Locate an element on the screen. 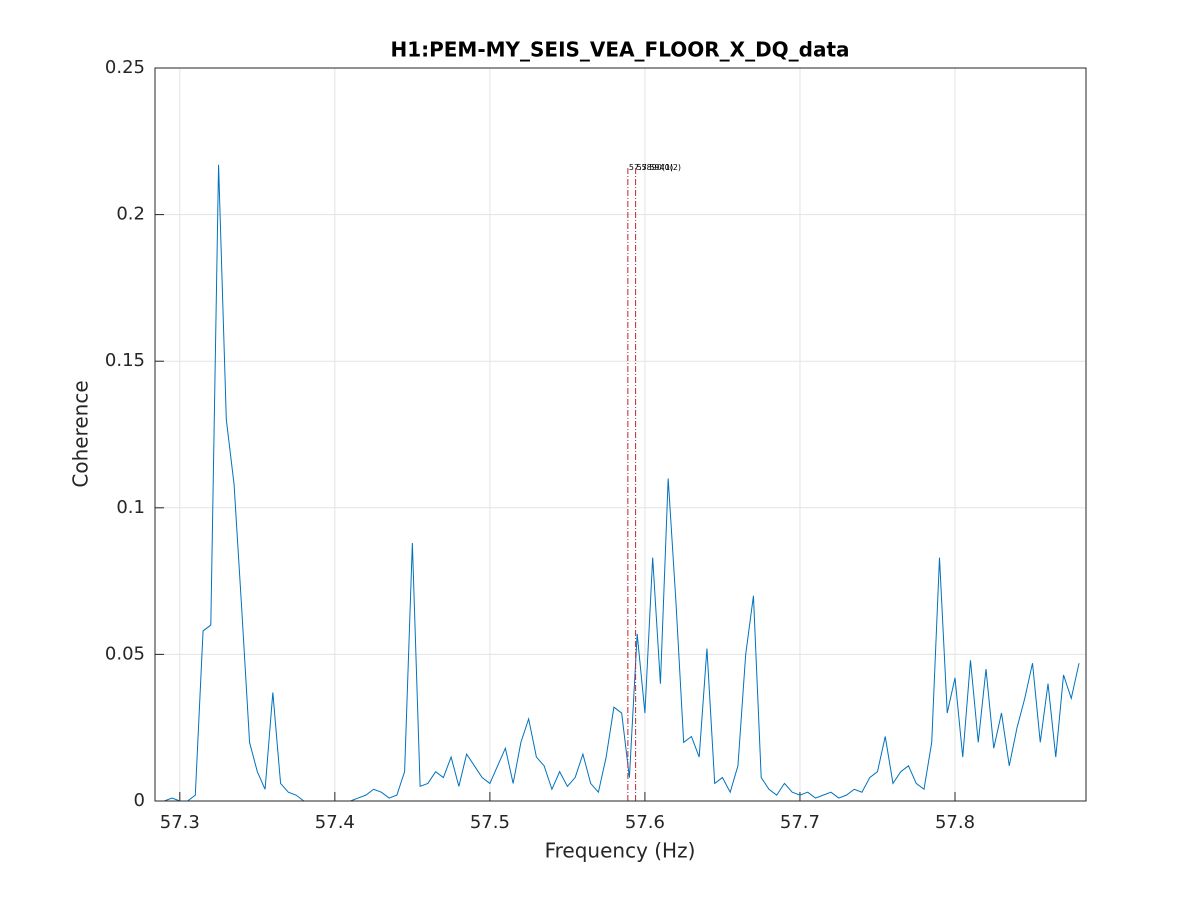 This screenshot has width=1200, height=900. x-tick-label: 57.7 is located at coordinates (800, 822).